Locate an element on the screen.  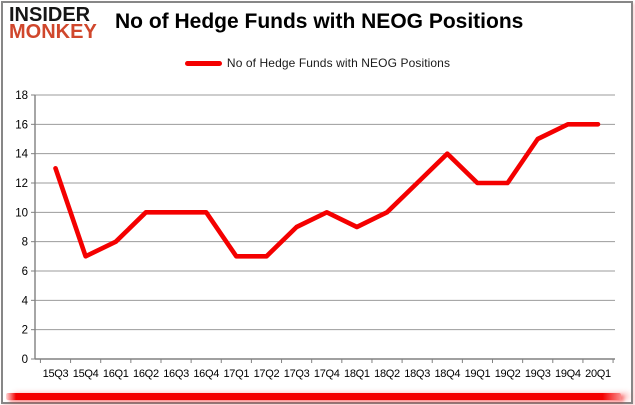
x-tick-label: 16Q4 is located at coordinates (206, 374).